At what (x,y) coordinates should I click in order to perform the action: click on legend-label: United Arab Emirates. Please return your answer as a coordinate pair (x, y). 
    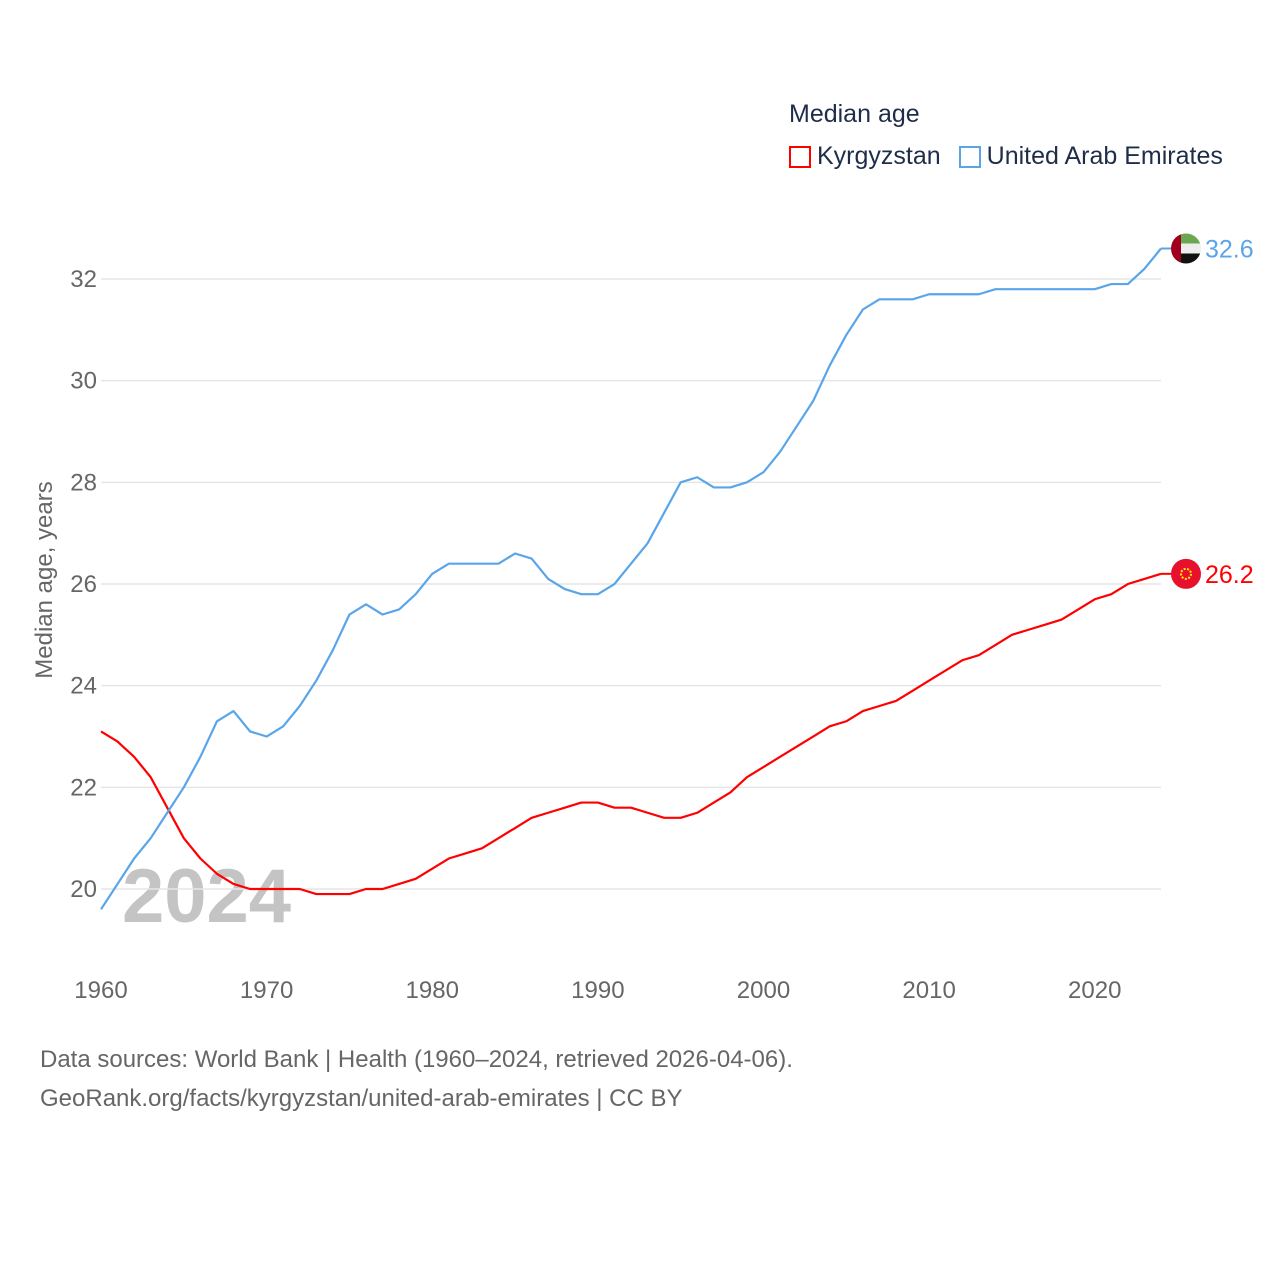
    Looking at the image, I should click on (1104, 156).